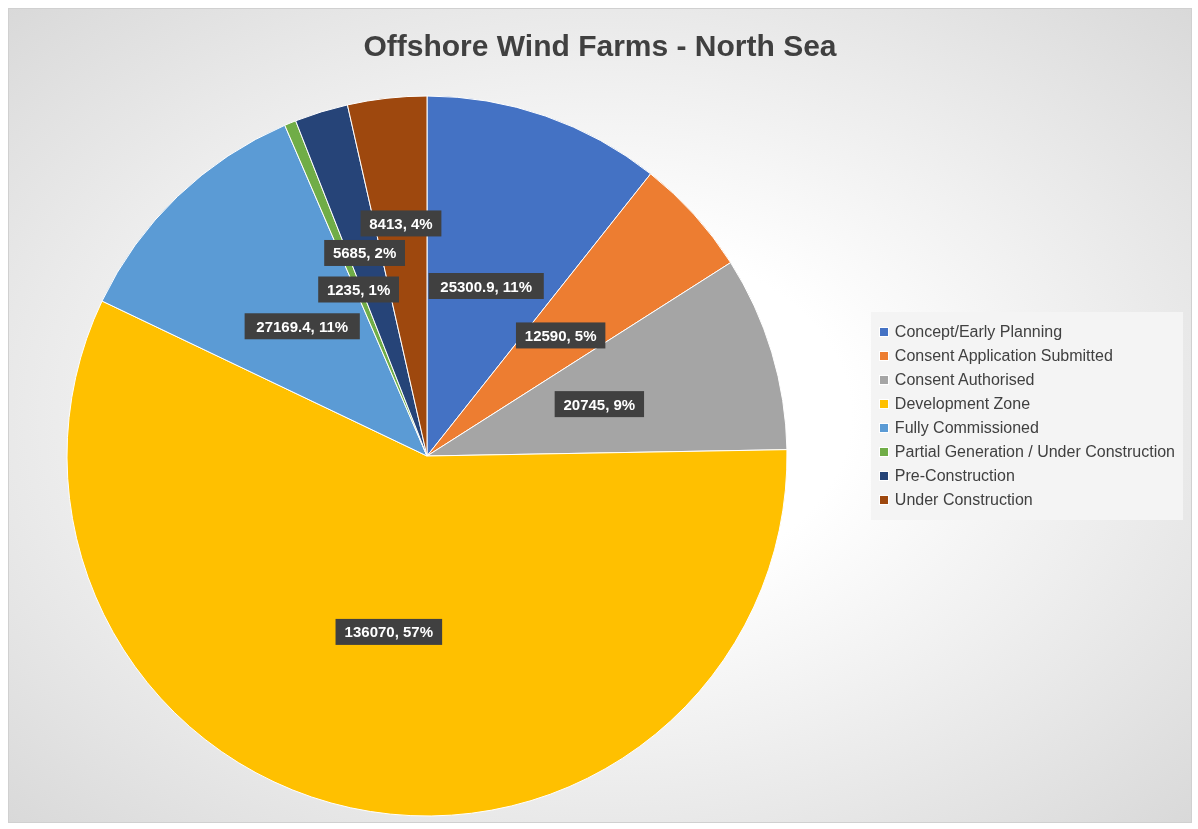 The image size is (1198, 829). Describe the element at coordinates (954, 475) in the screenshot. I see `legend-label: Pre-Construction` at that location.